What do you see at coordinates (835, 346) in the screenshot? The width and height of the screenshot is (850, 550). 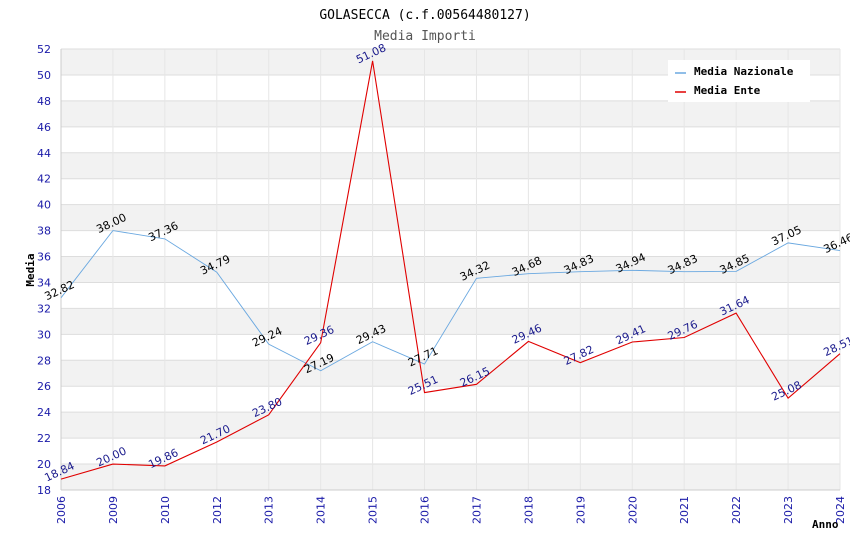 I see `data-label: 28.51` at bounding box center [835, 346].